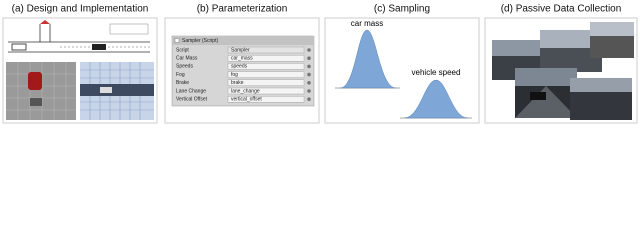 The width and height of the screenshot is (640, 240). What do you see at coordinates (563, 71) in the screenshot?
I see `screenshot-stack` at bounding box center [563, 71].